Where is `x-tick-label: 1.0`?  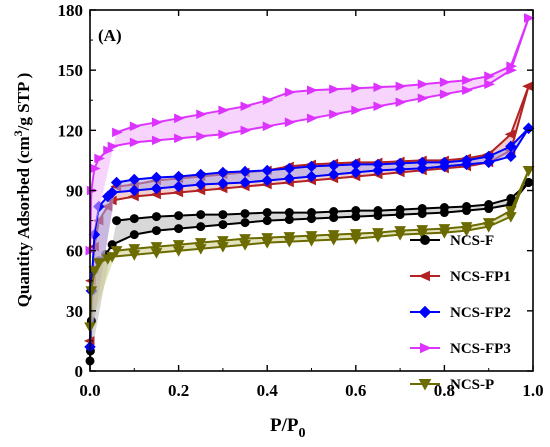 x-tick-label: 1.0 is located at coordinates (532, 390).